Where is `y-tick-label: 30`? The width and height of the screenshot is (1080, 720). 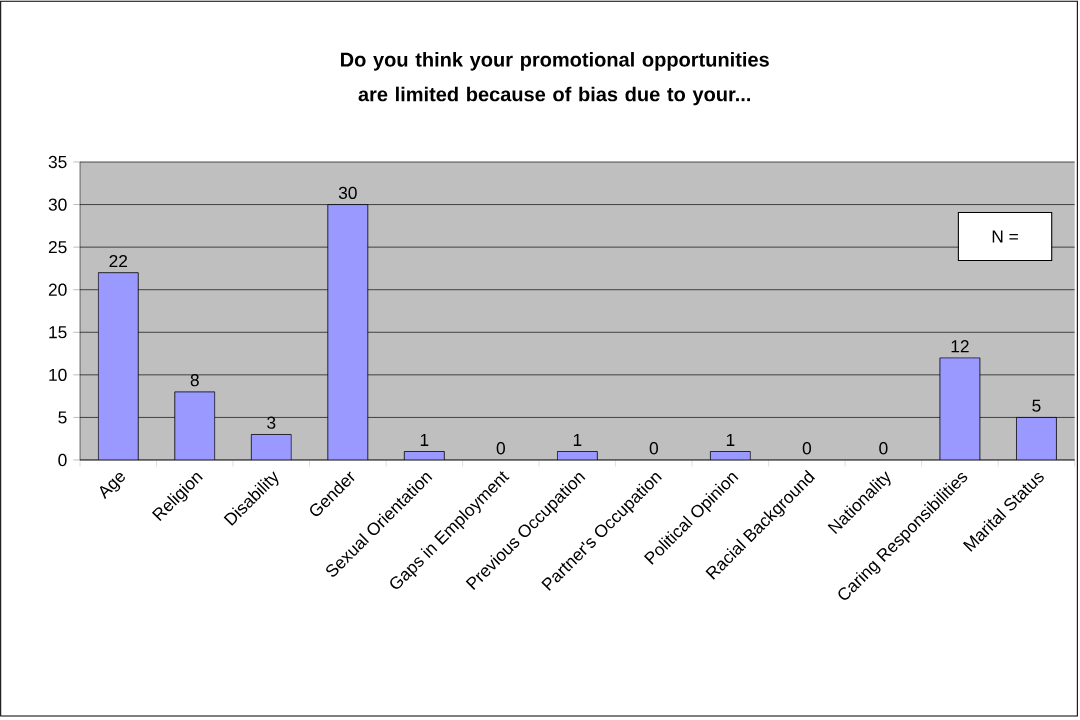 y-tick-label: 30 is located at coordinates (57, 204).